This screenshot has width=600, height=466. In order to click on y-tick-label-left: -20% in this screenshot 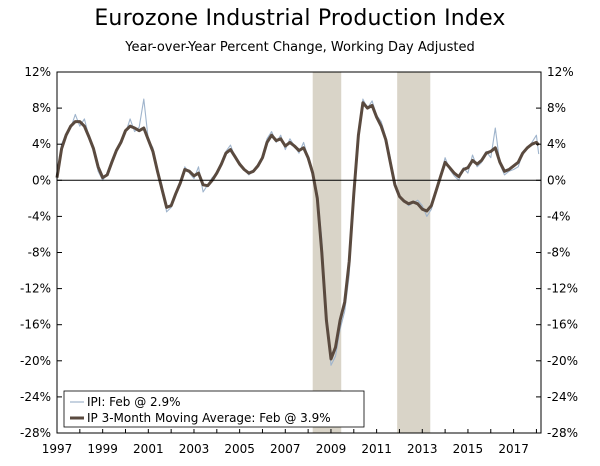, I will do `click(35, 361)`.